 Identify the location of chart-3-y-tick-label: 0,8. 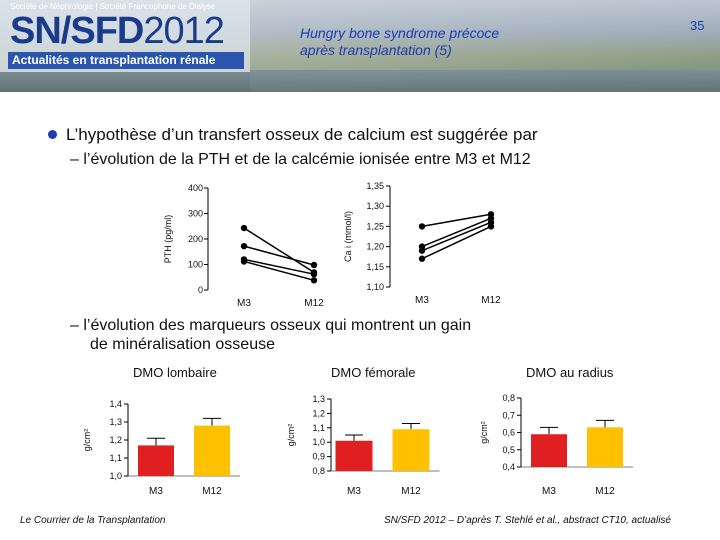
(318, 471).